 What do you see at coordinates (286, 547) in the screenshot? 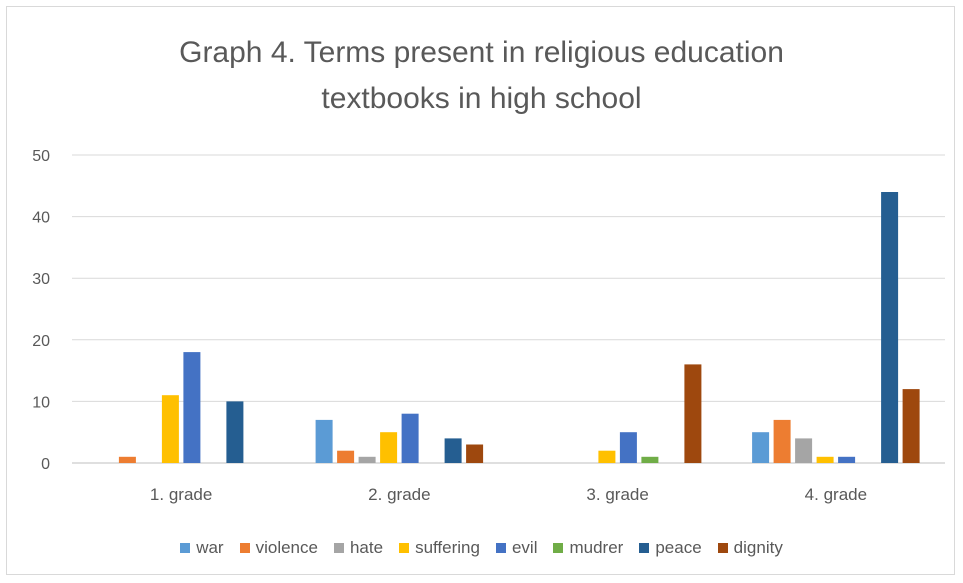
I see `legend-label: violence` at bounding box center [286, 547].